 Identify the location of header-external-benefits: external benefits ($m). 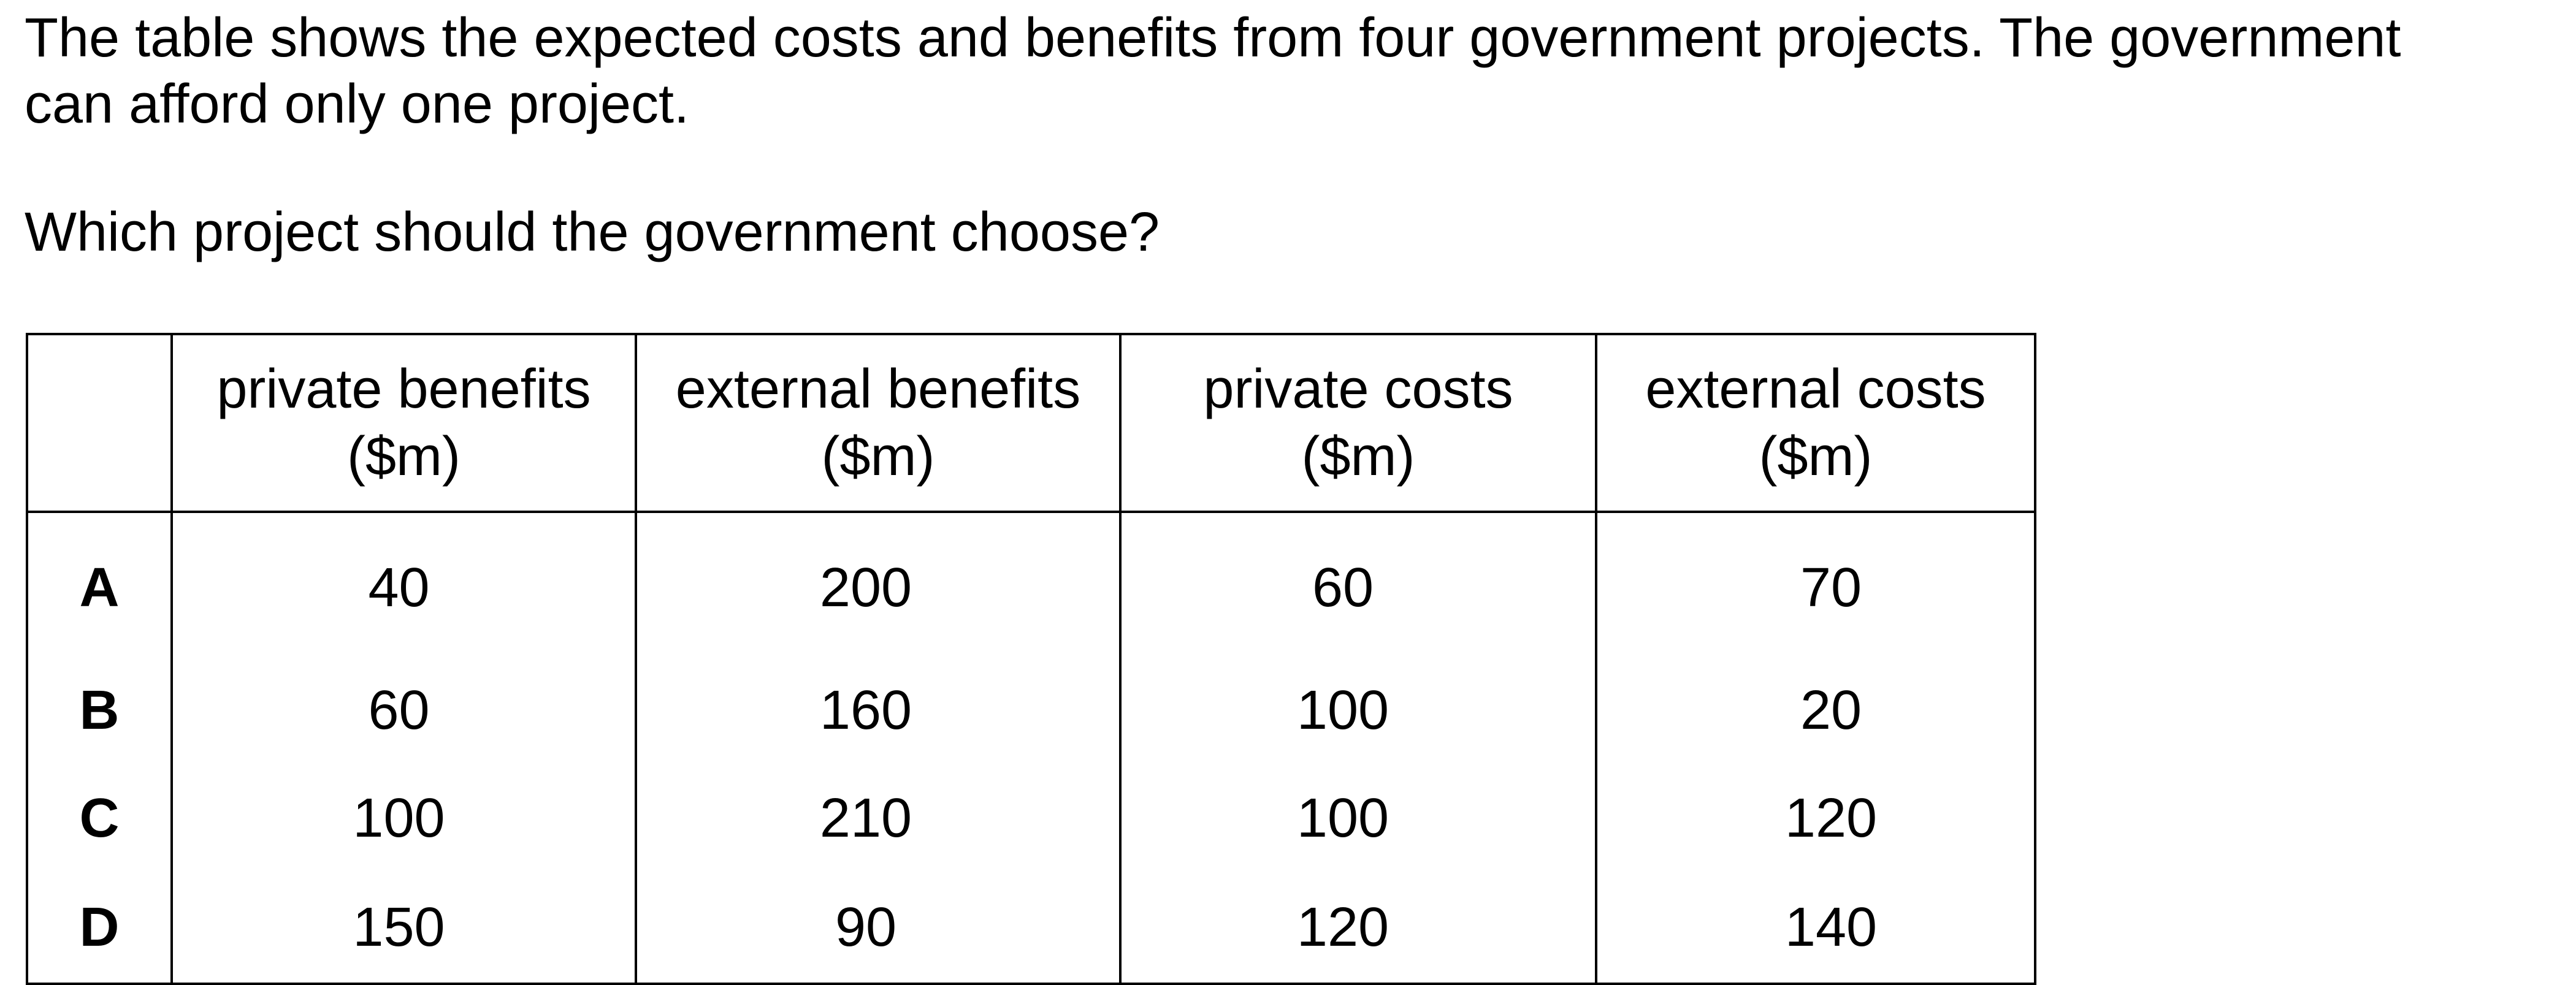
(878, 423).